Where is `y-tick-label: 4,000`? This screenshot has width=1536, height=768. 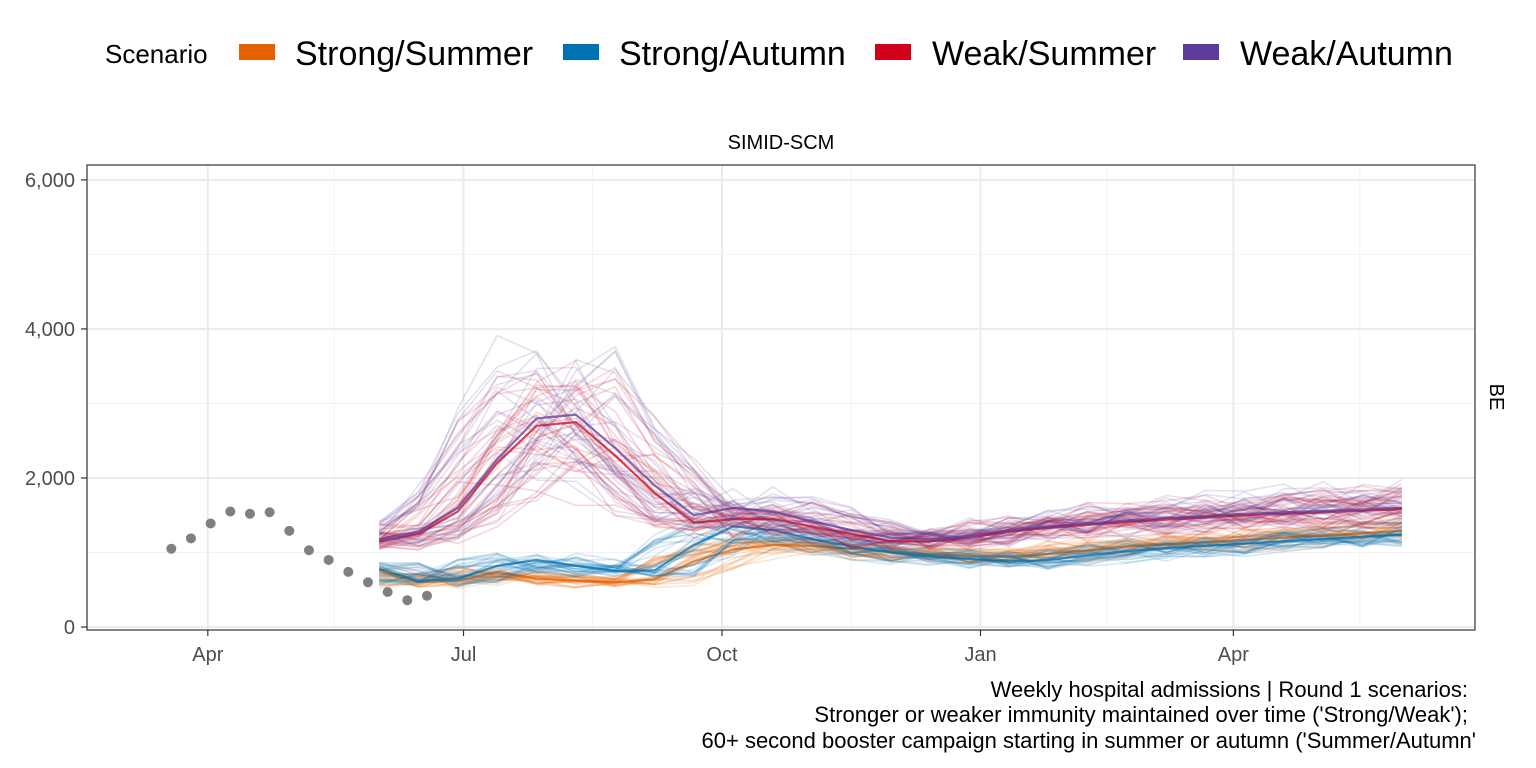 y-tick-label: 4,000 is located at coordinates (50, 330).